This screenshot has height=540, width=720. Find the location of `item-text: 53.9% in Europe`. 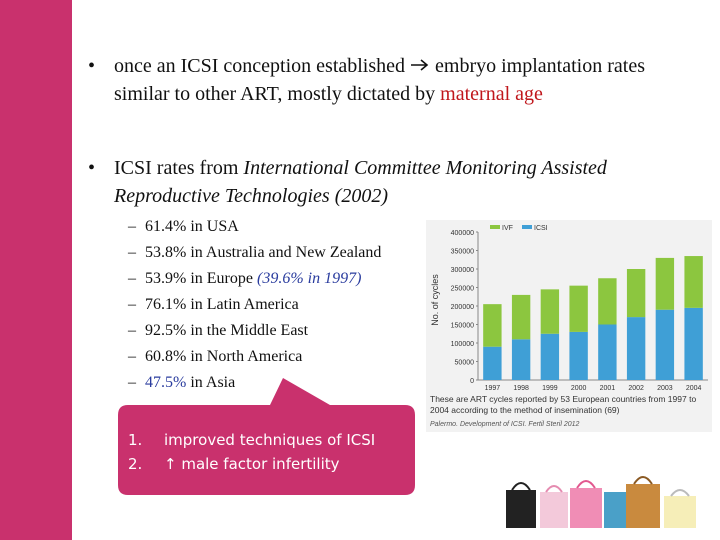

item-text: 53.9% in Europe is located at coordinates (199, 278).